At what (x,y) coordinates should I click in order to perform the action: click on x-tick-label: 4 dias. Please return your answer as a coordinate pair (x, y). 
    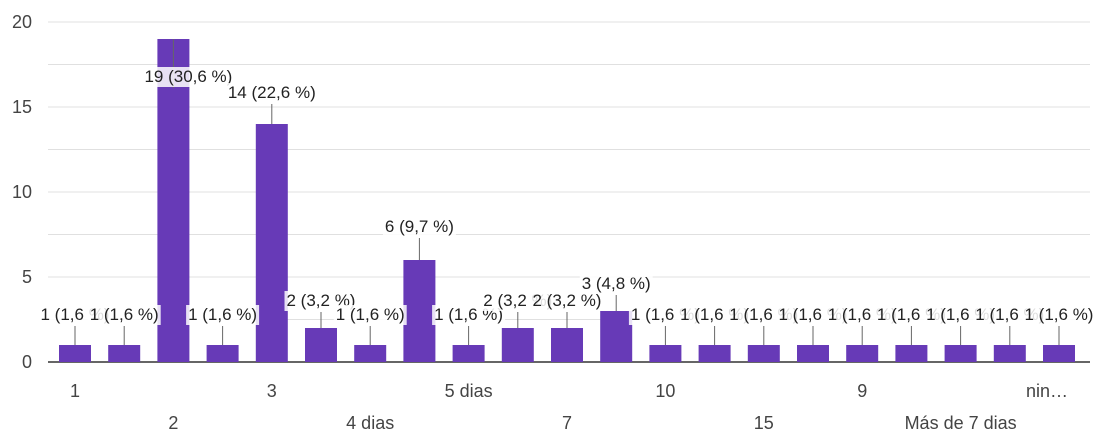
    Looking at the image, I should click on (370, 423).